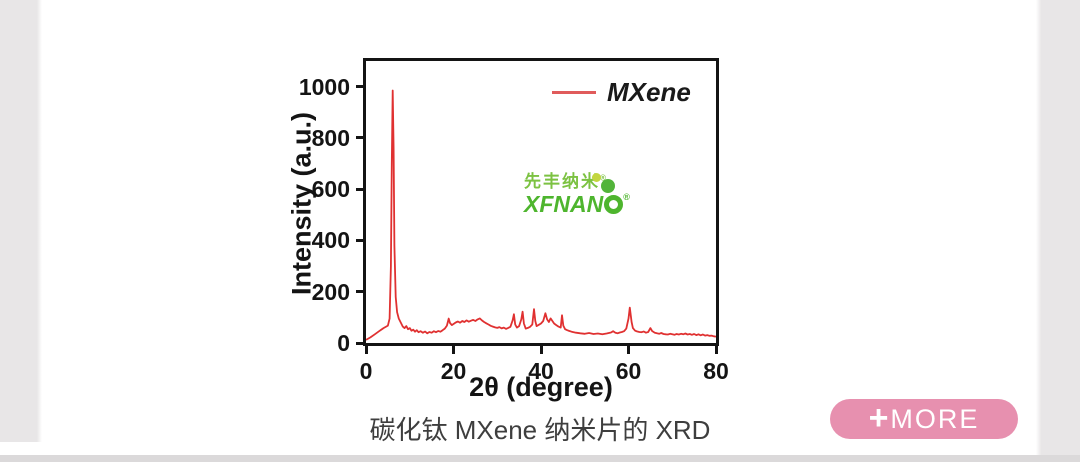 Image resolution: width=1080 pixels, height=462 pixels. What do you see at coordinates (935, 418) in the screenshot?
I see `more-button-label: MORE` at bounding box center [935, 418].